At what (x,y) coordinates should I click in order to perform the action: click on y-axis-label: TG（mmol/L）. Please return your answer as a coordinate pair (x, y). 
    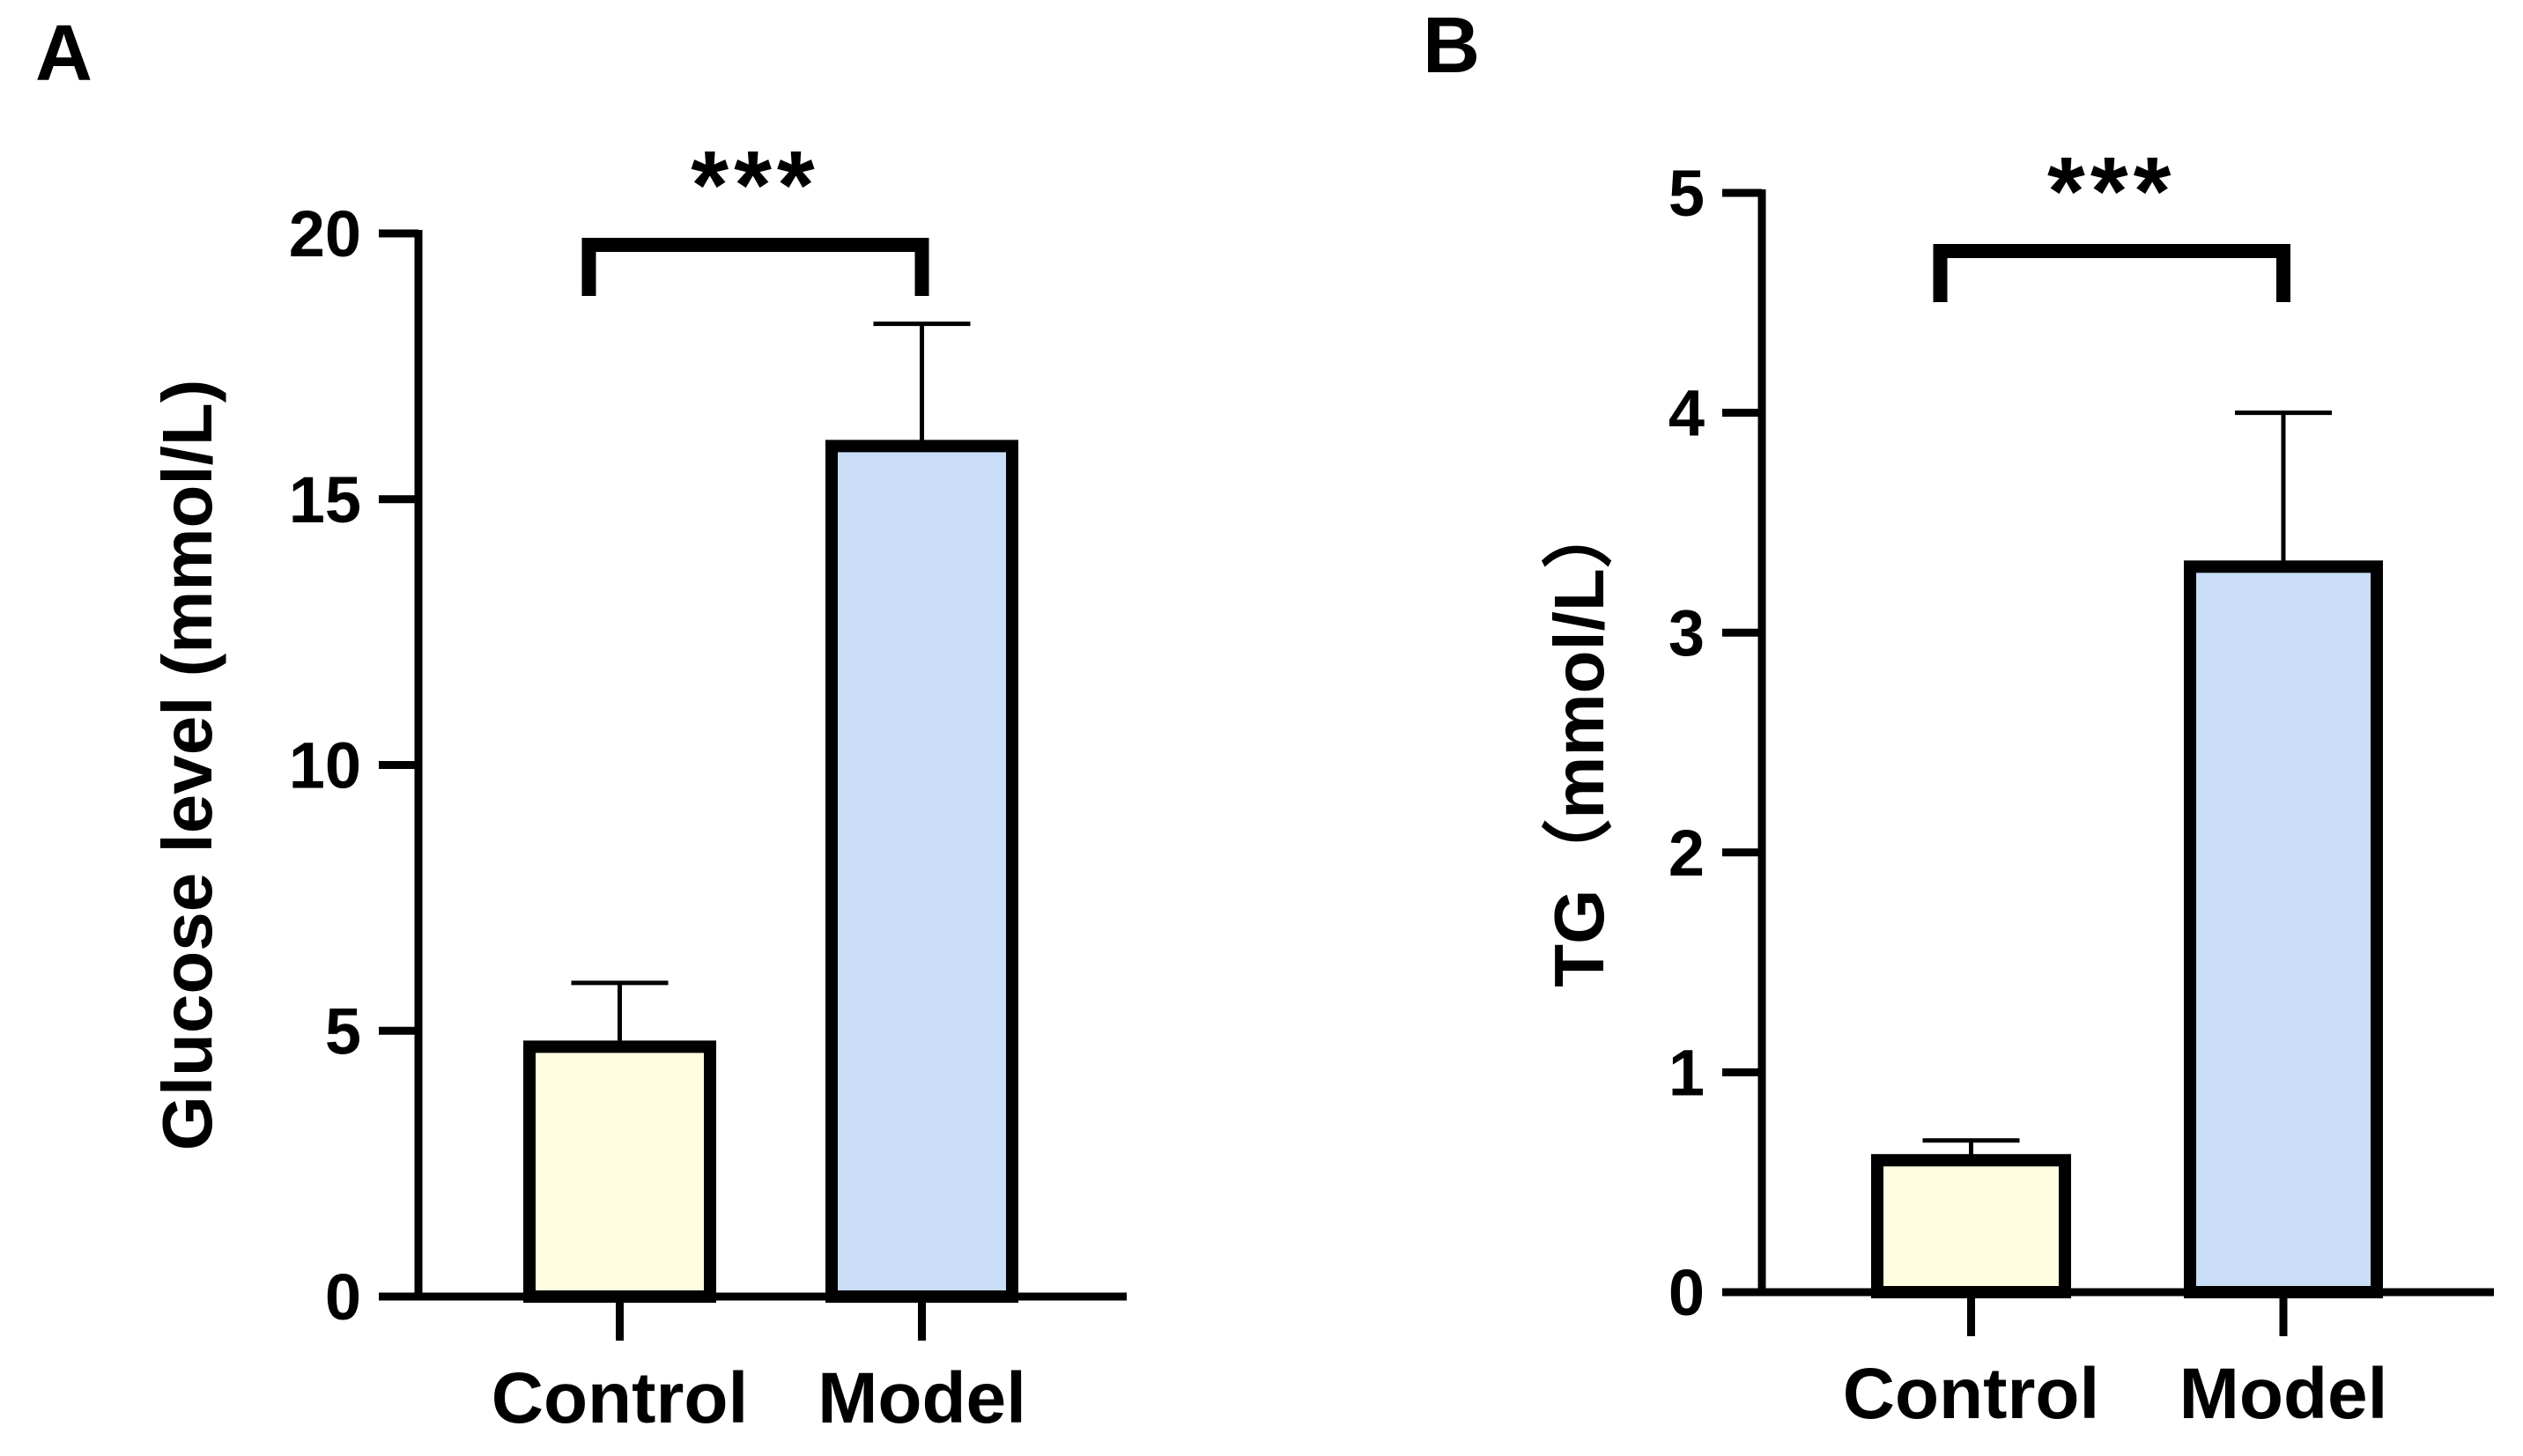
    Looking at the image, I should click on (1579, 742).